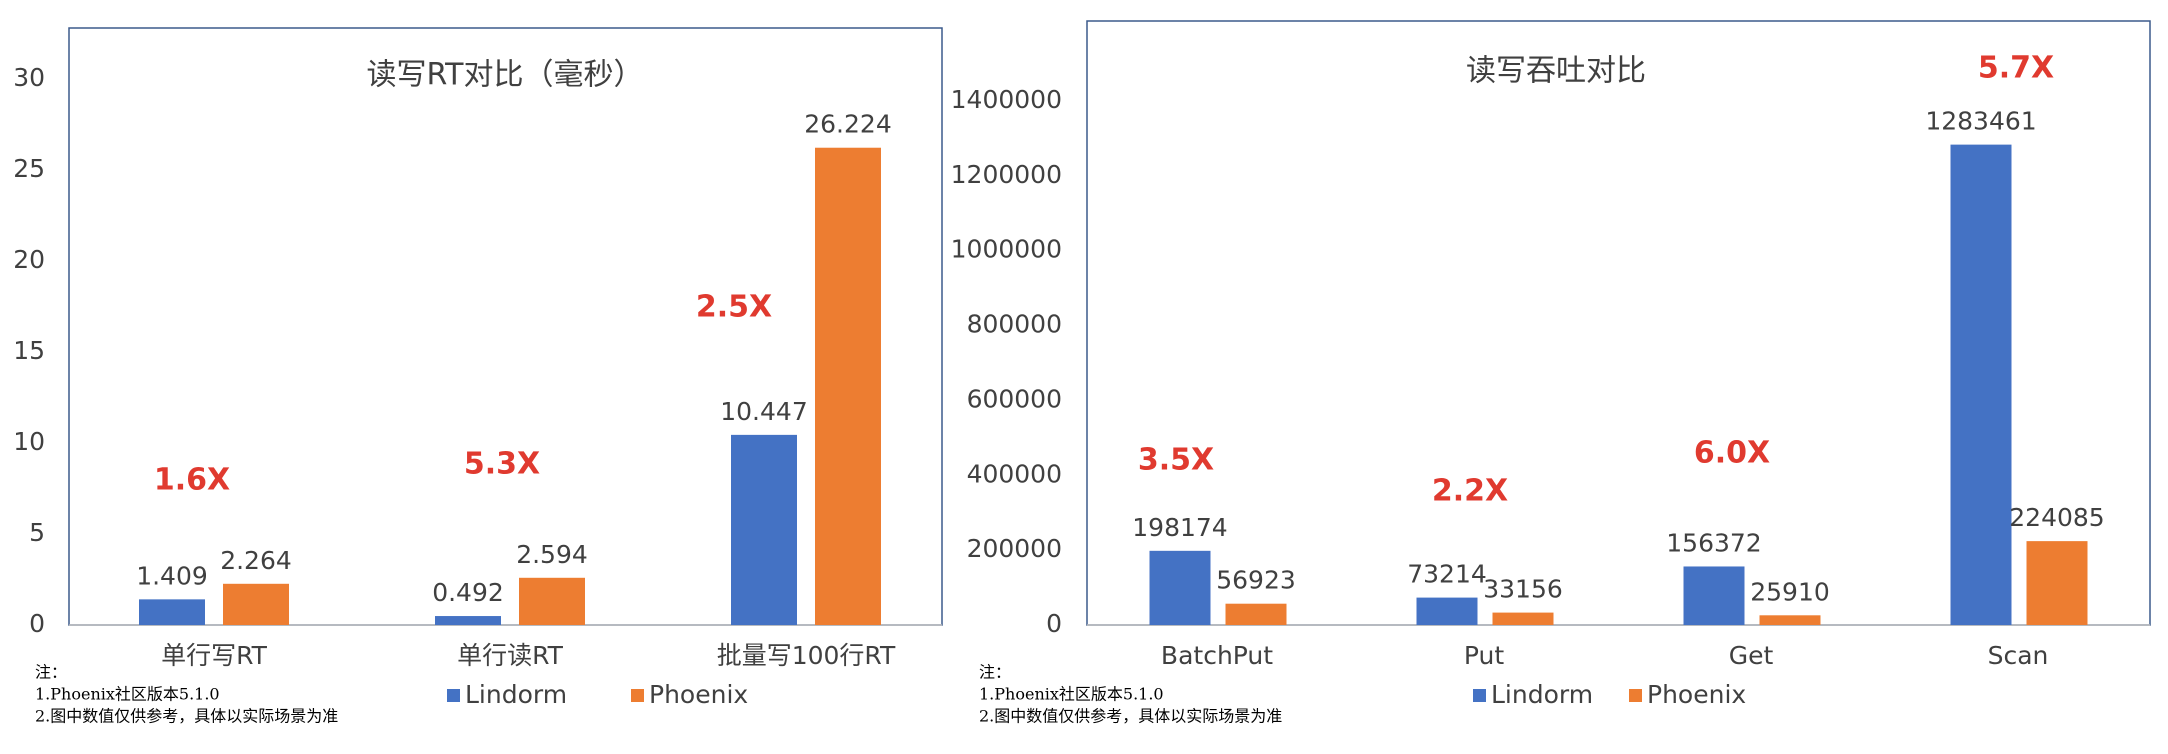  I want to click on value-label: 198174, so click(1179, 527).